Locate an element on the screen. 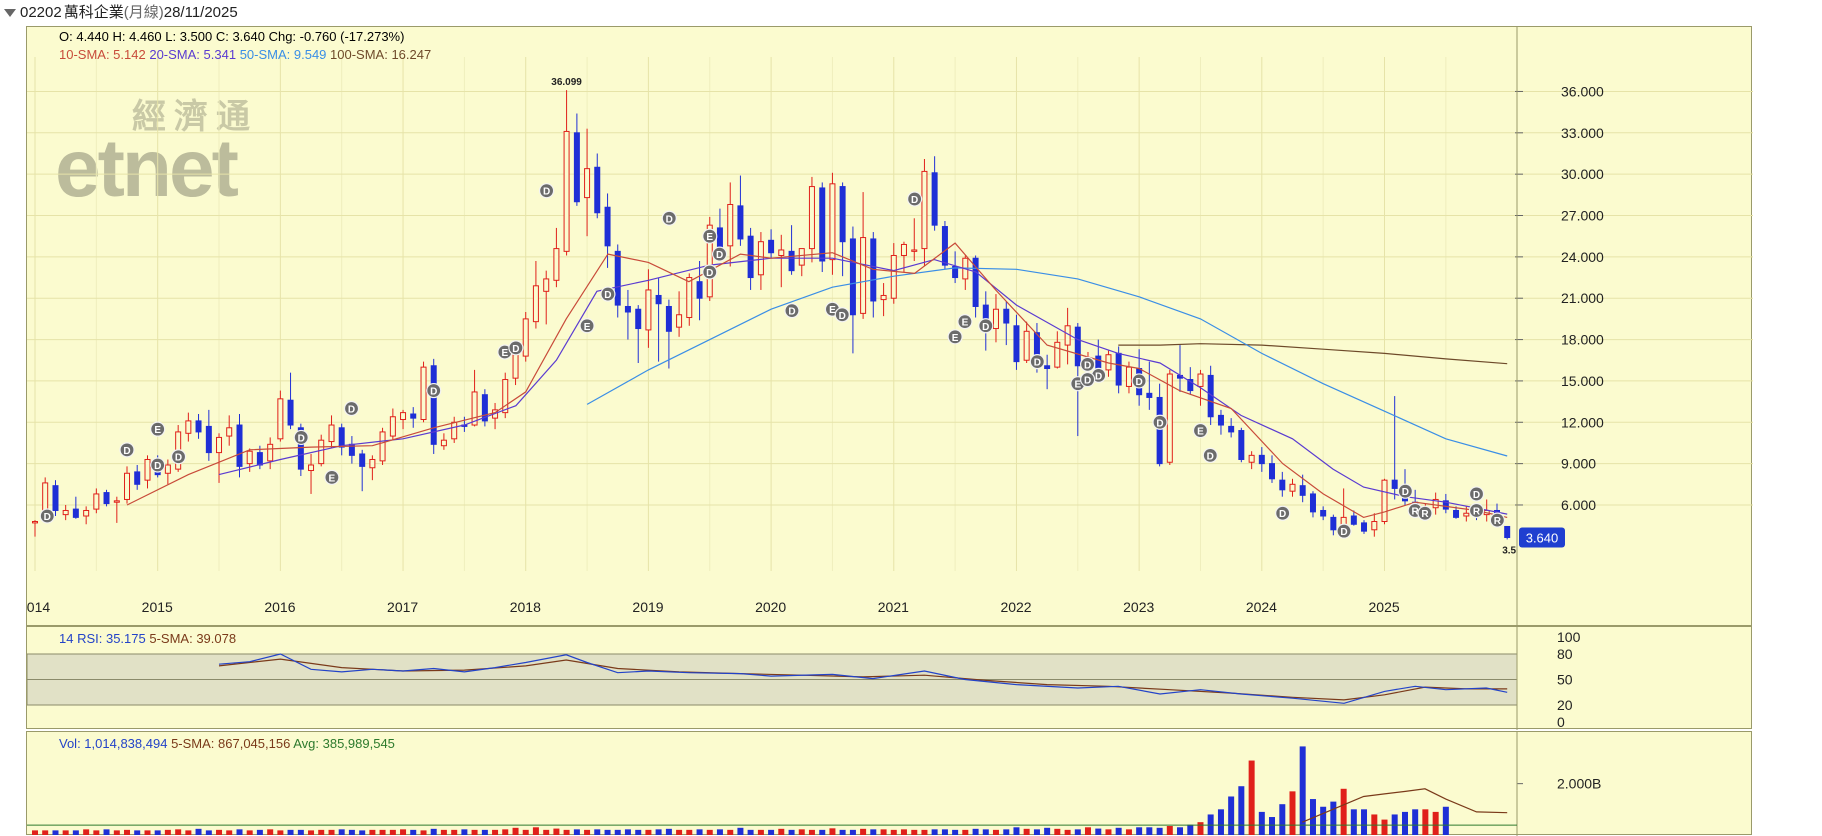 The image size is (1822, 836). last-price-tag-label: 3.640 is located at coordinates (1542, 538).